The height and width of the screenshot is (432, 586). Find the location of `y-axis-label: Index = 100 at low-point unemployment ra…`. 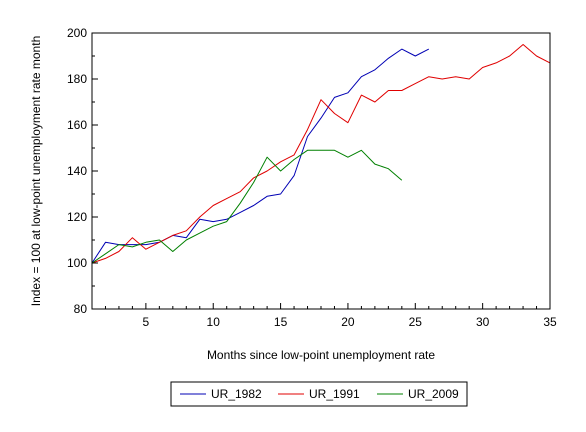

y-axis-label: Index = 100 at low-point unemployment ra… is located at coordinates (36, 171).